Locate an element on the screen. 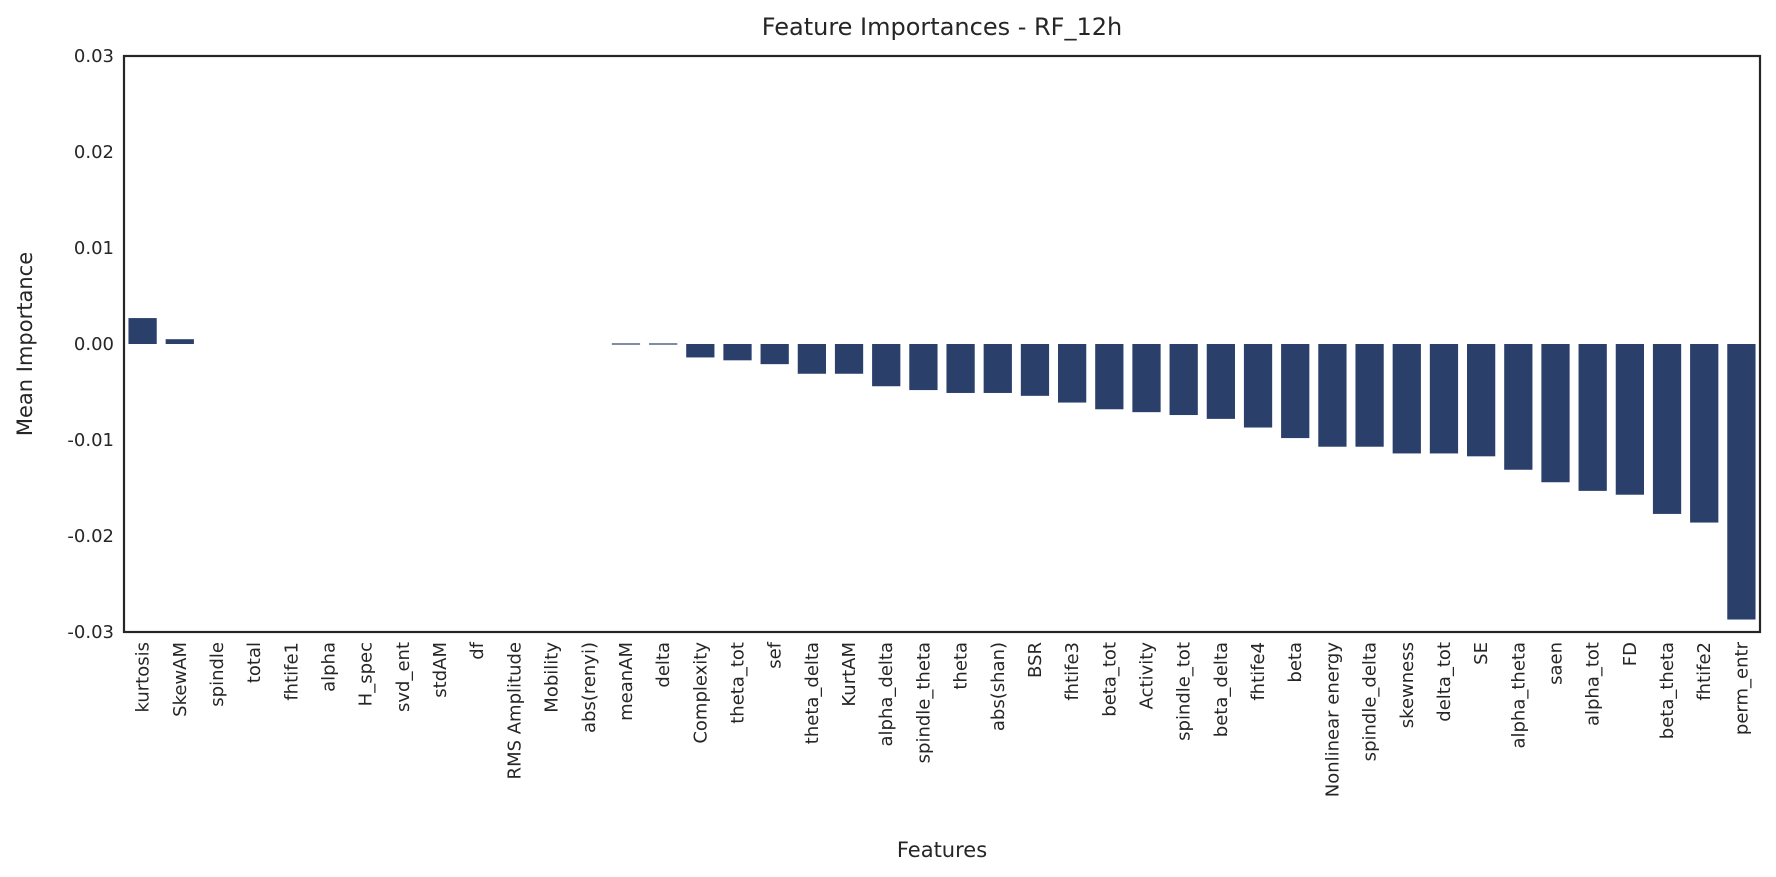  y-tick-label: 0.03 is located at coordinates (94, 56).